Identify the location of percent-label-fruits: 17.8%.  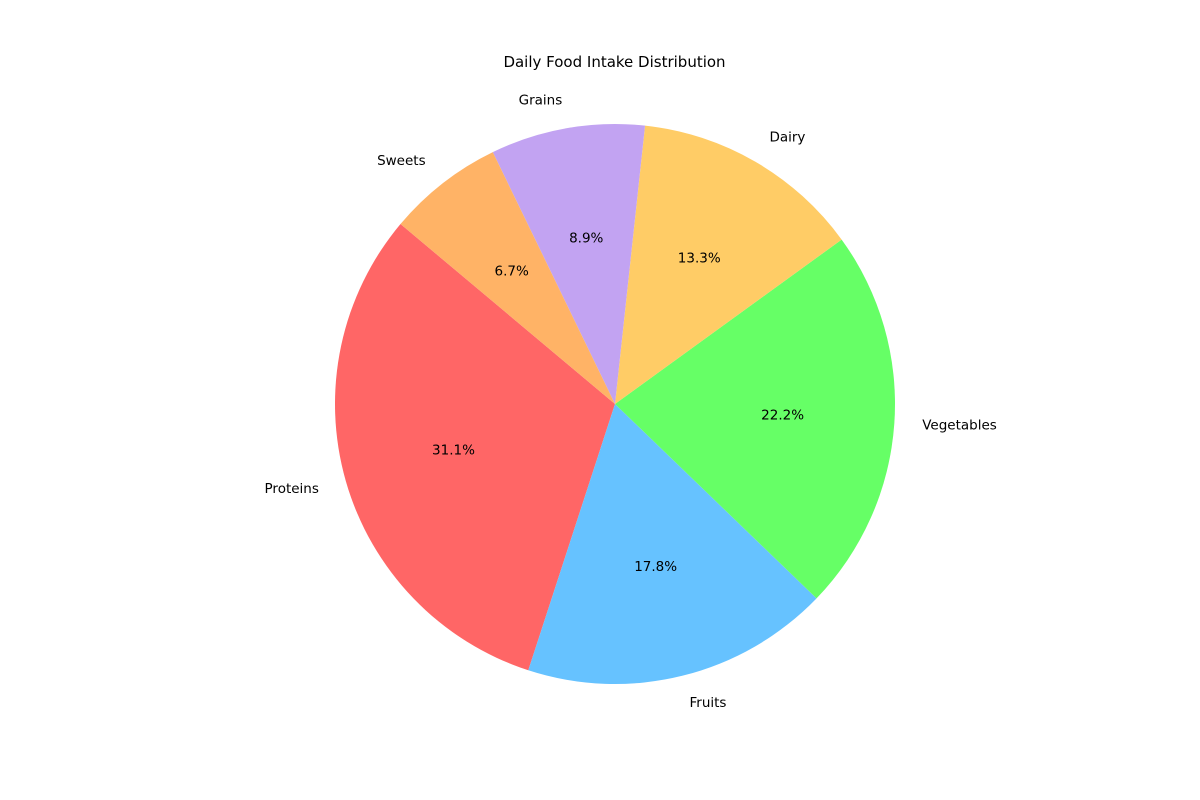
(655, 567).